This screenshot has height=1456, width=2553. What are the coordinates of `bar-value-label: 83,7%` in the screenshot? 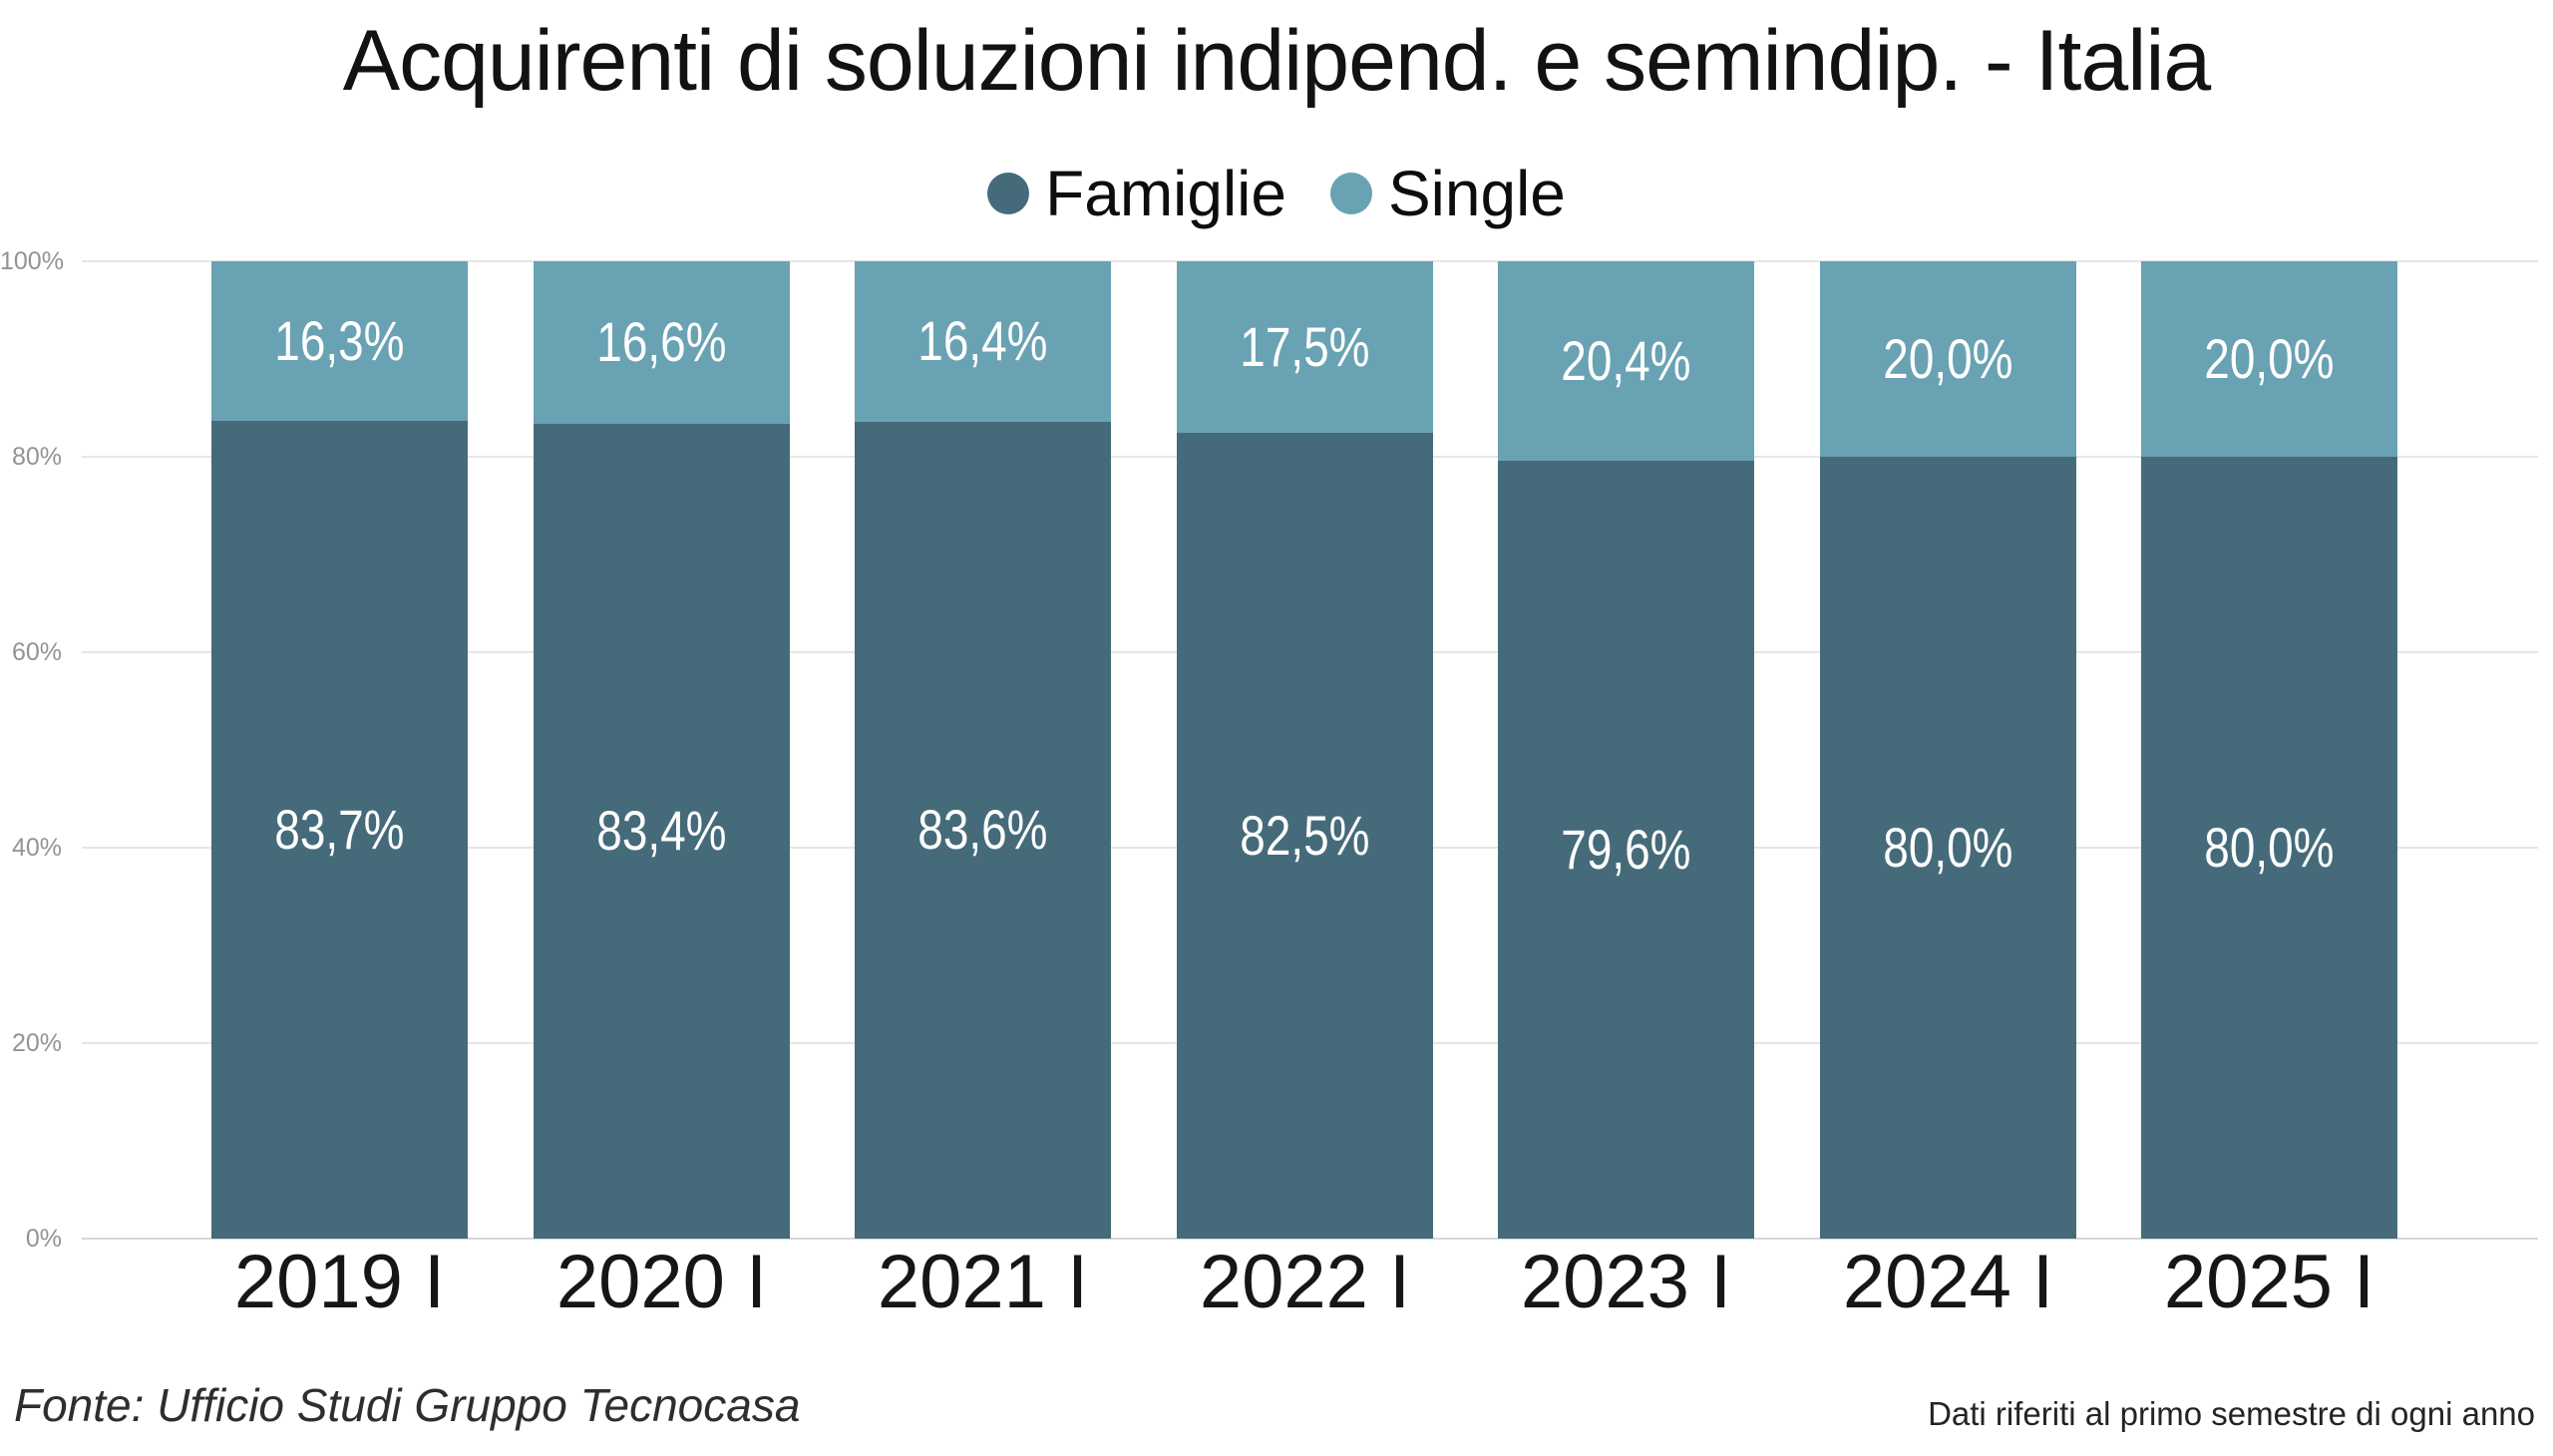 It's located at (340, 829).